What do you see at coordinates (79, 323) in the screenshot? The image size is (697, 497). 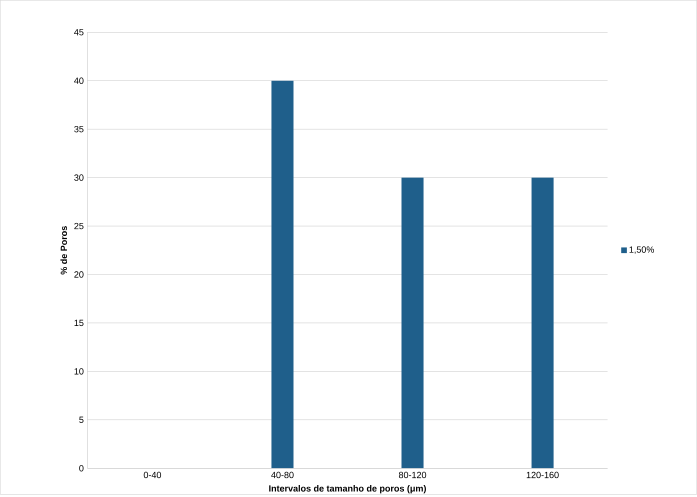 I see `y-tick-label: 15` at bounding box center [79, 323].